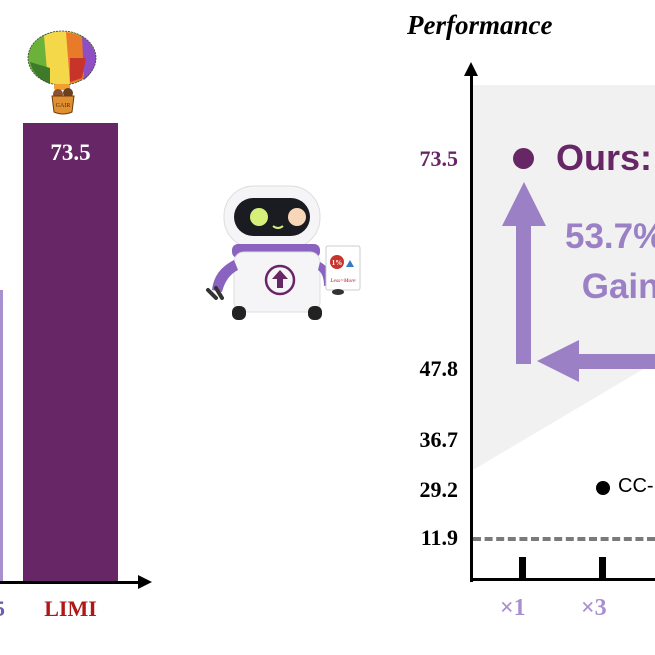  What do you see at coordinates (471, 327) in the screenshot?
I see `y-axis` at bounding box center [471, 327].